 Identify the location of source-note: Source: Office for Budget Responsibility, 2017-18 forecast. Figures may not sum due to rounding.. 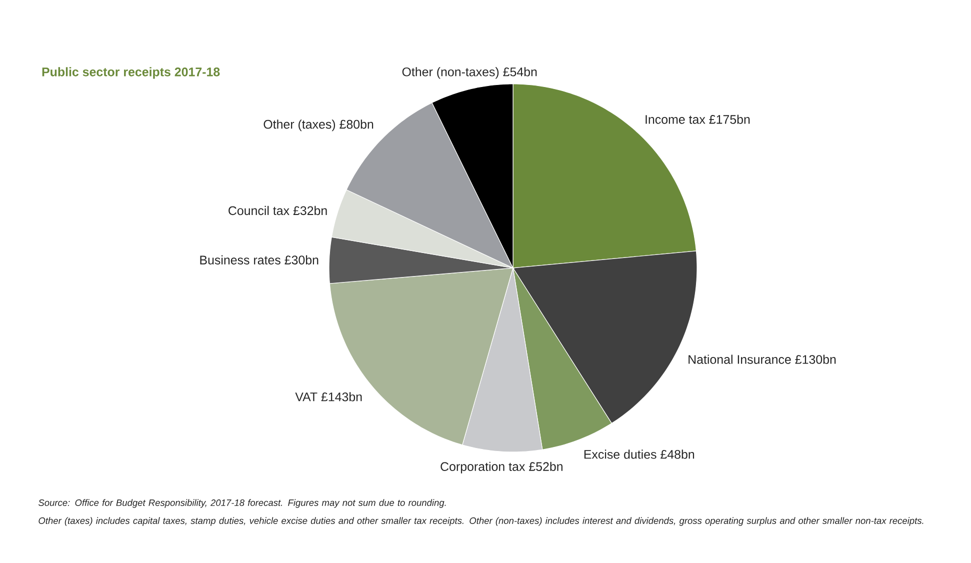
(242, 503).